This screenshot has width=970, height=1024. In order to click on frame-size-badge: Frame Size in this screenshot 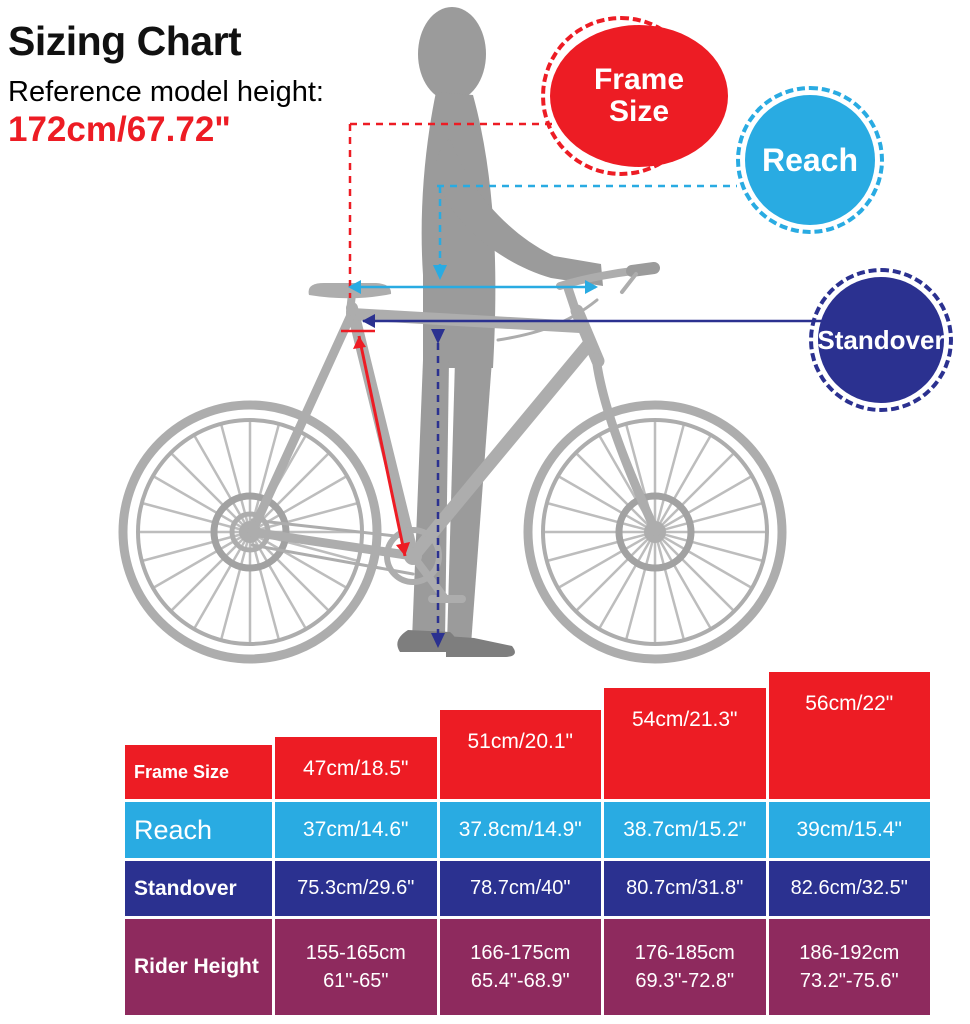, I will do `click(634, 96)`.